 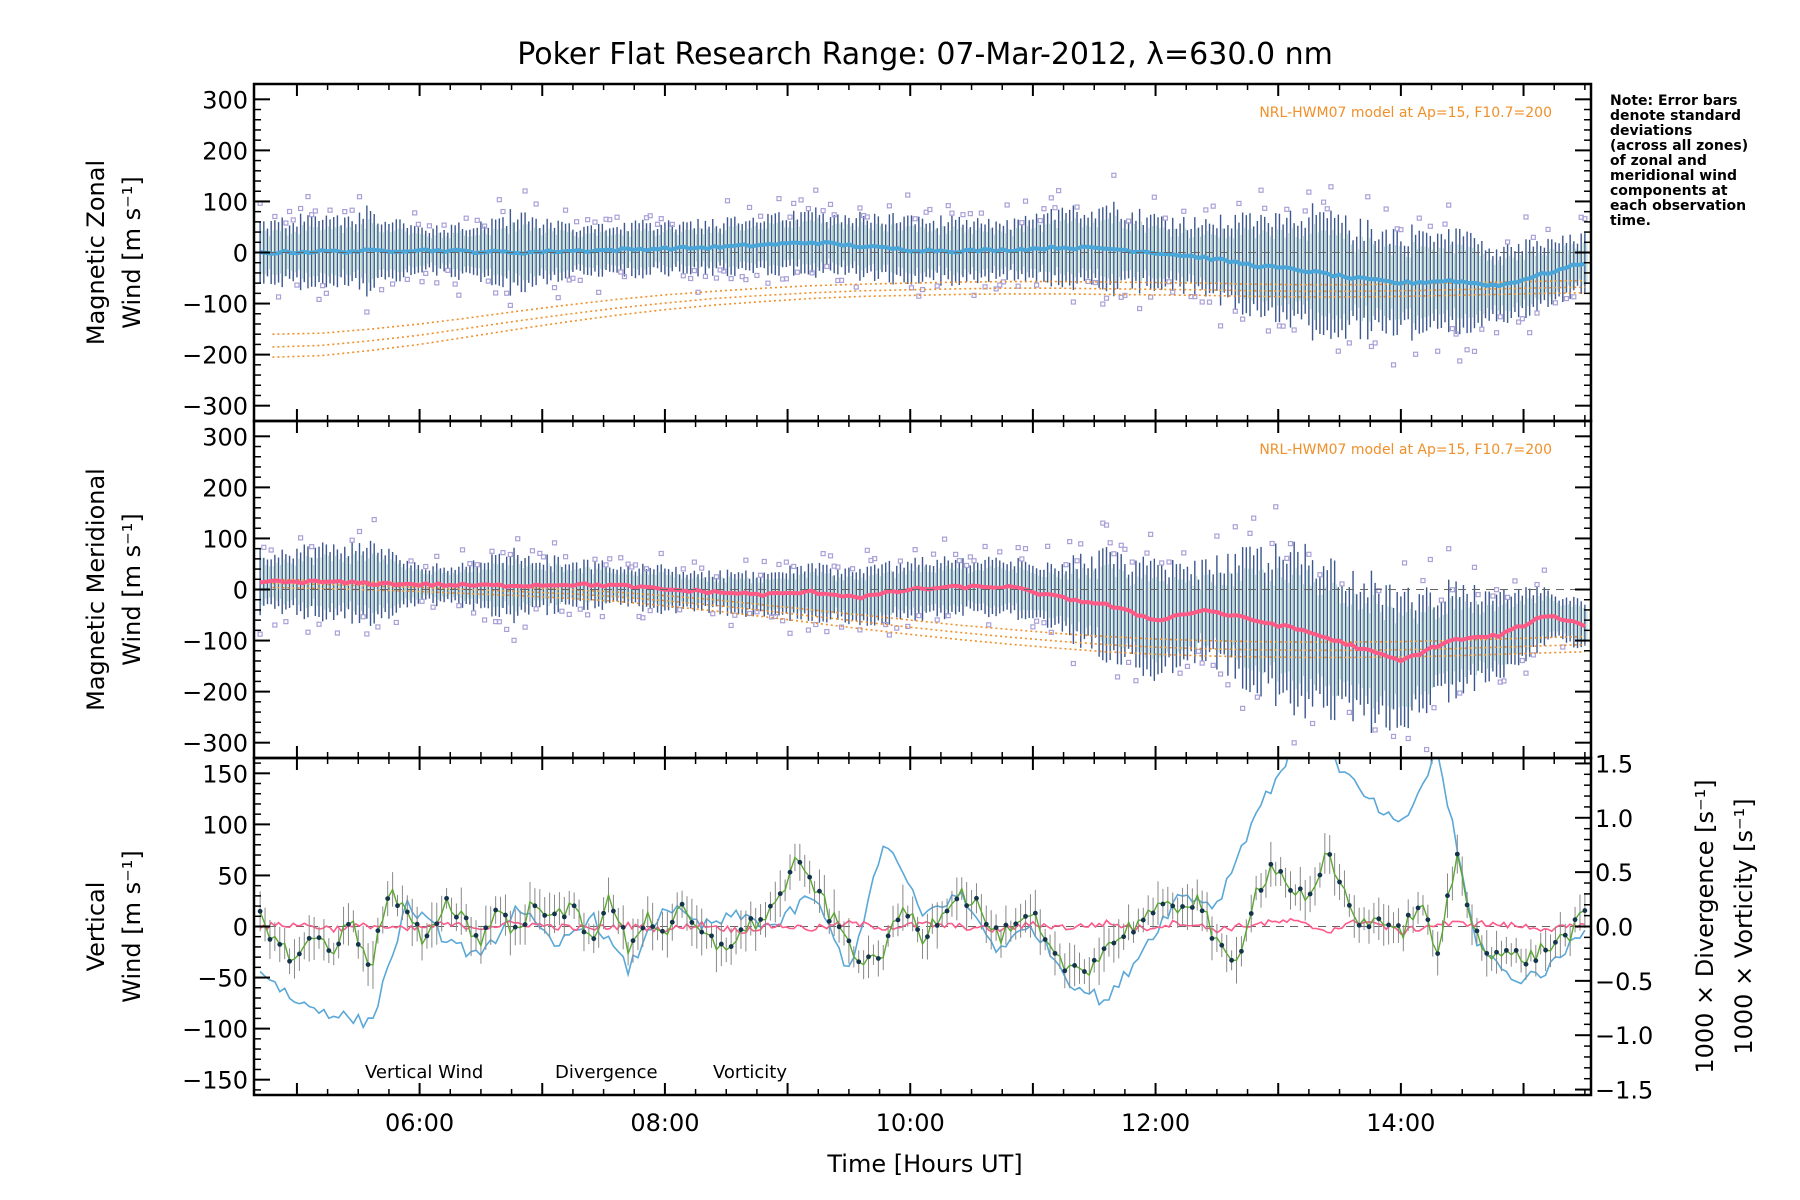 What do you see at coordinates (225, 774) in the screenshot?
I see `y-tick-label: 150` at bounding box center [225, 774].